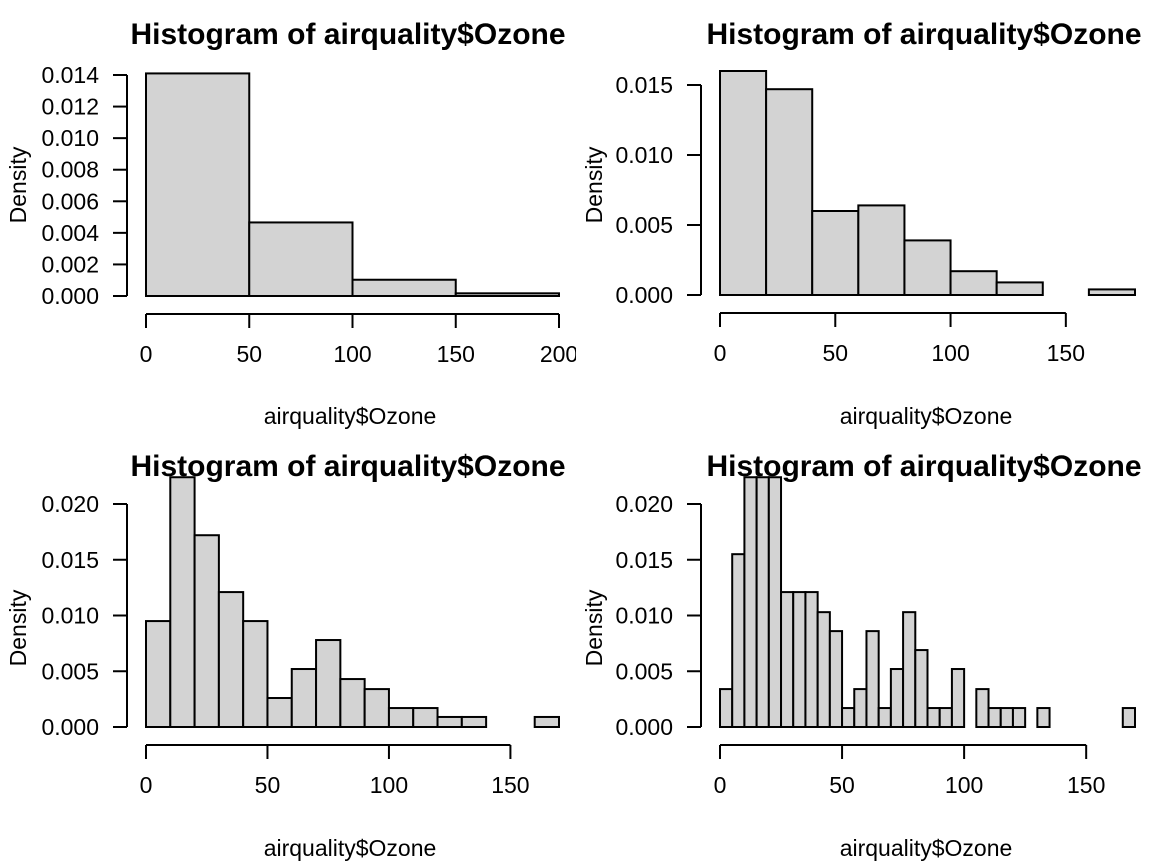  I want to click on y-tick-label: 0.012, so click(70, 107).